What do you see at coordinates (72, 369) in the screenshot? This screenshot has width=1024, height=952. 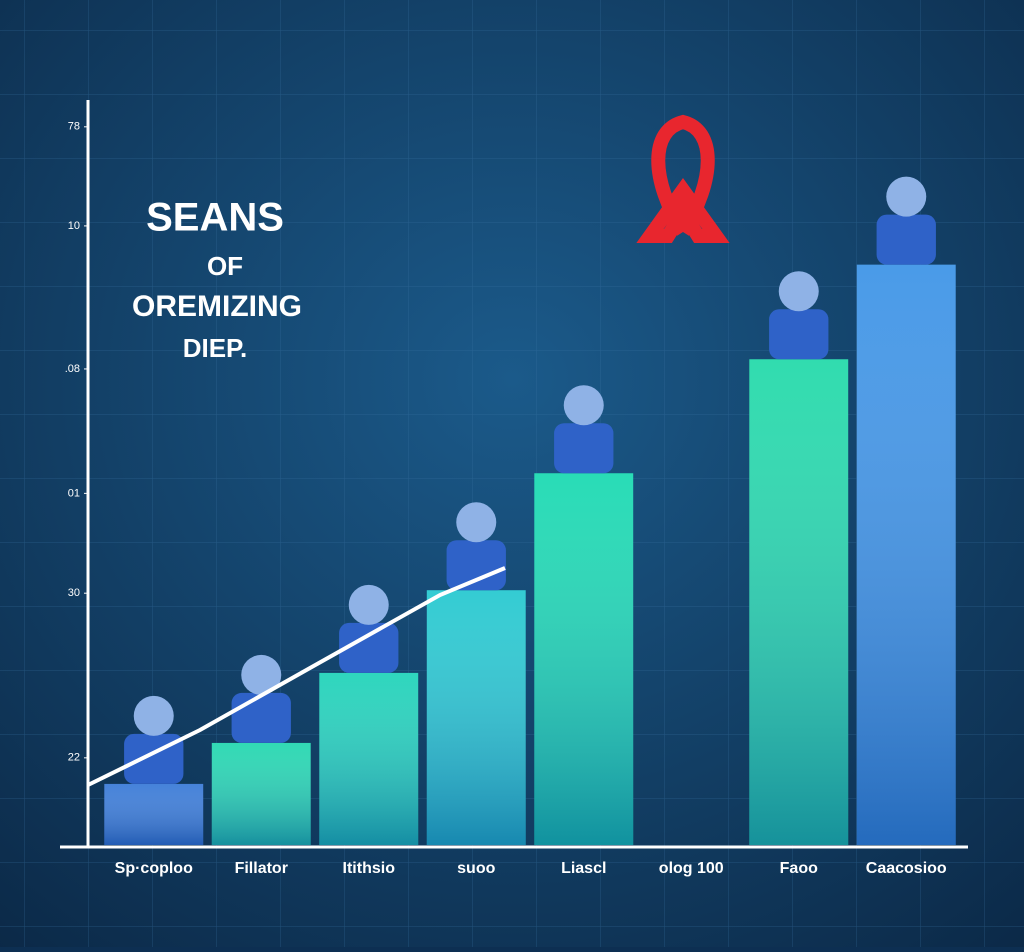 I see `y-tick-label: .08` at bounding box center [72, 369].